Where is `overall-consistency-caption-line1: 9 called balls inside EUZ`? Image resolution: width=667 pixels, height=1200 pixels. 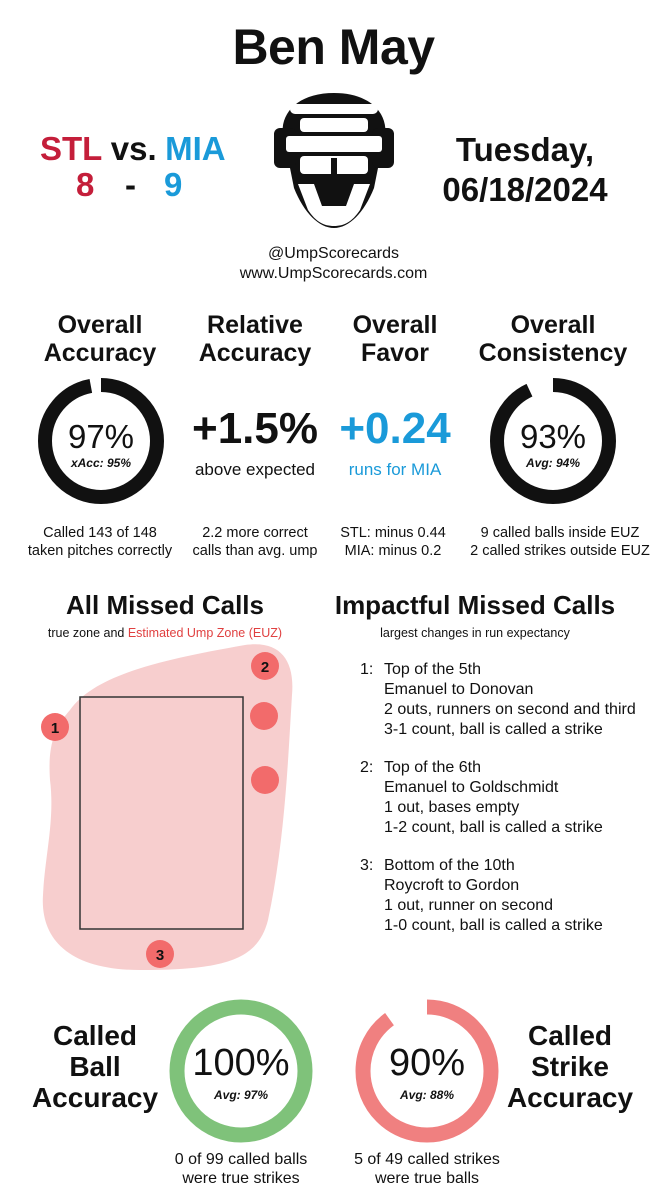
overall-consistency-caption-line1: 9 called balls inside EUZ is located at coordinates (560, 533).